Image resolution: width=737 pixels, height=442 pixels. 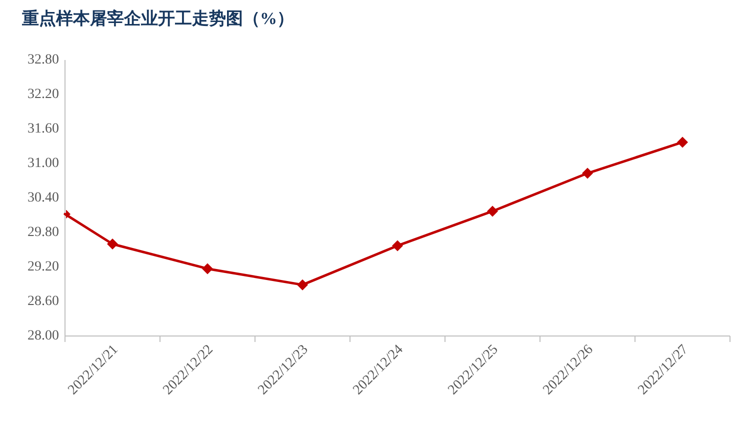 I want to click on chart-title: 重点样本屠宰企业开工走势图（%）, so click(x=157, y=18).